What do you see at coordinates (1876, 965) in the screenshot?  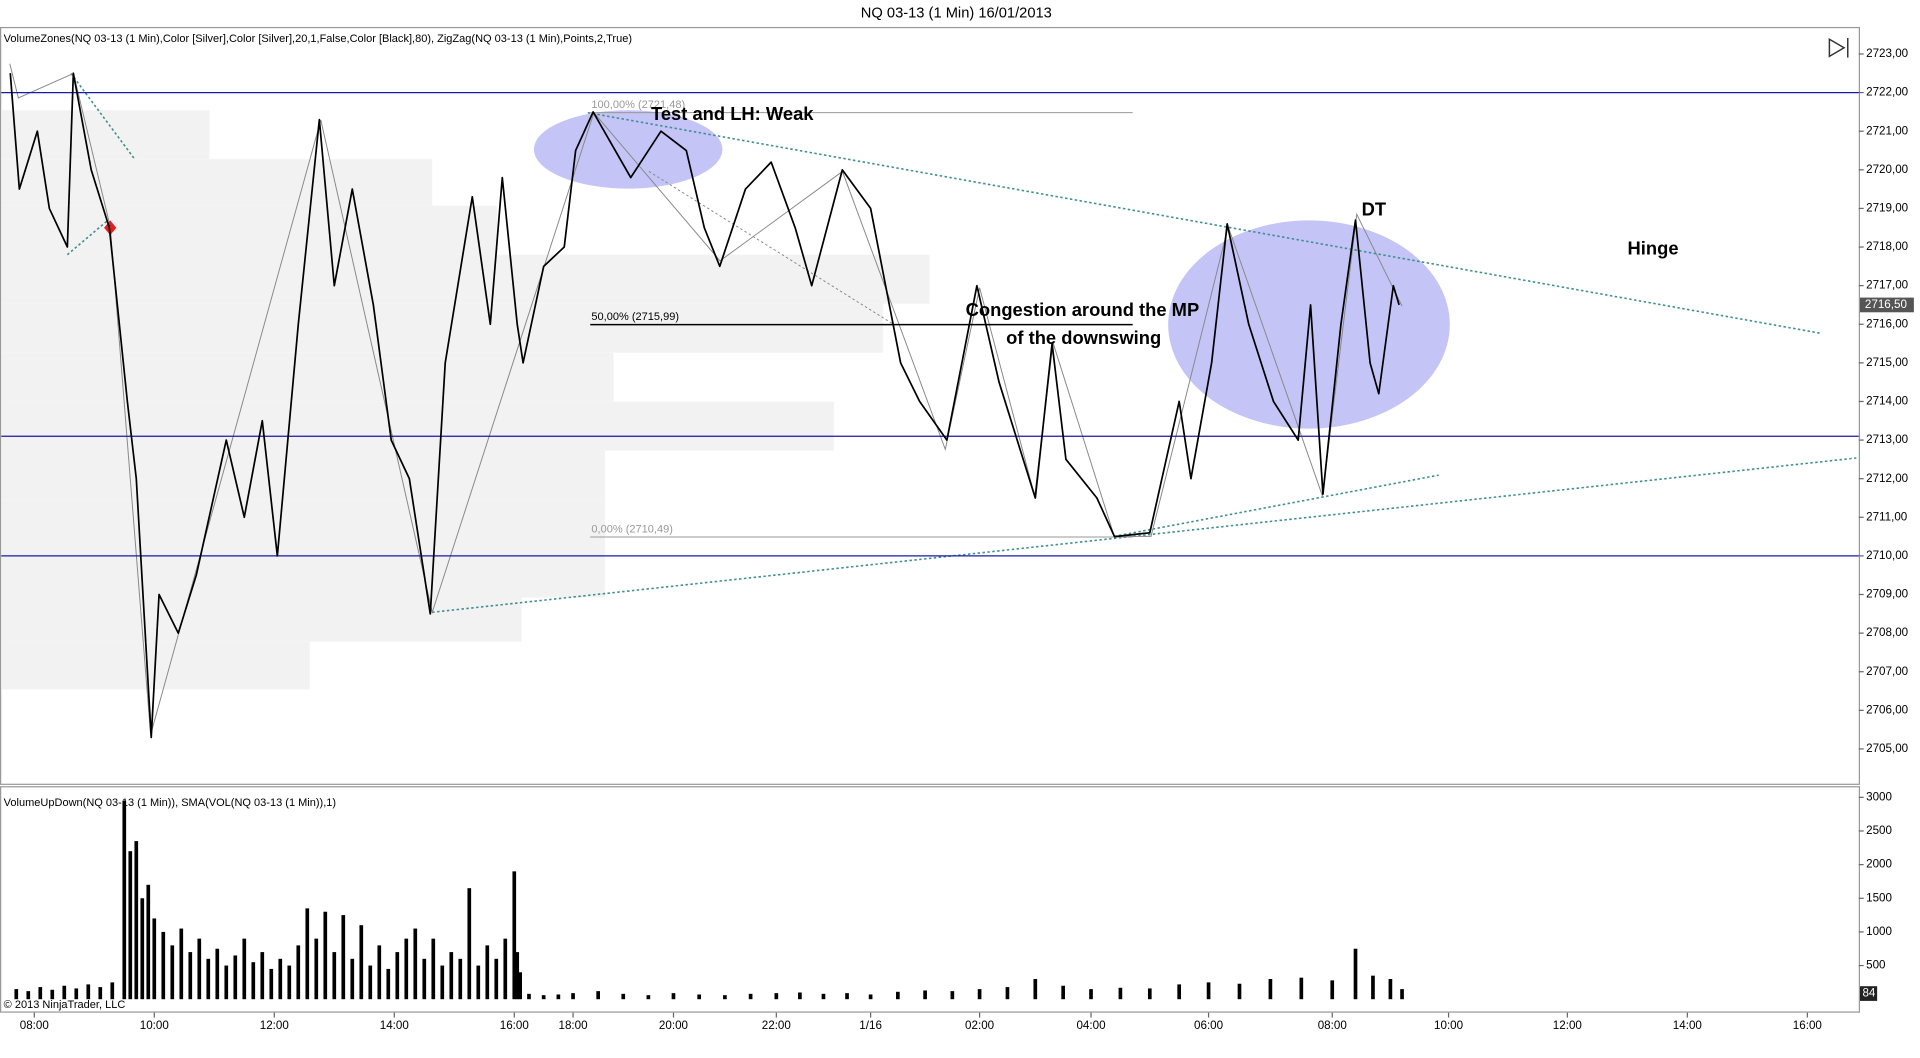 I see `y-tick-label: 500` at bounding box center [1876, 965].